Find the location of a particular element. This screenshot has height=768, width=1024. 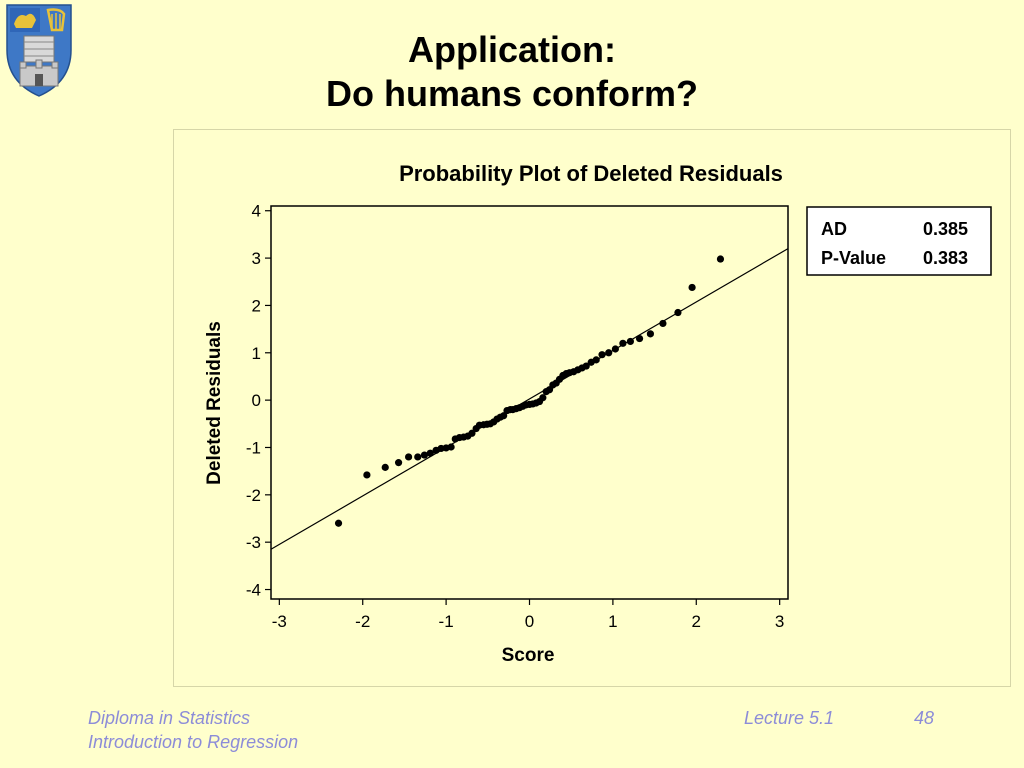

x-tick-label: 2 is located at coordinates (696, 621).